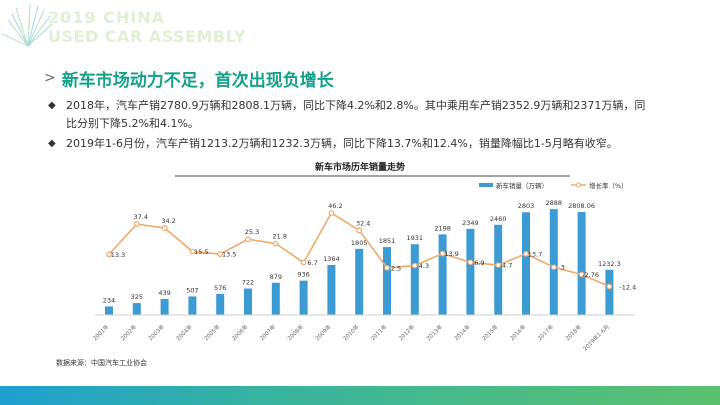 Image resolution: width=720 pixels, height=405 pixels. Describe the element at coordinates (280, 237) in the screenshot. I see `growth-value-label: 21.8` at that location.